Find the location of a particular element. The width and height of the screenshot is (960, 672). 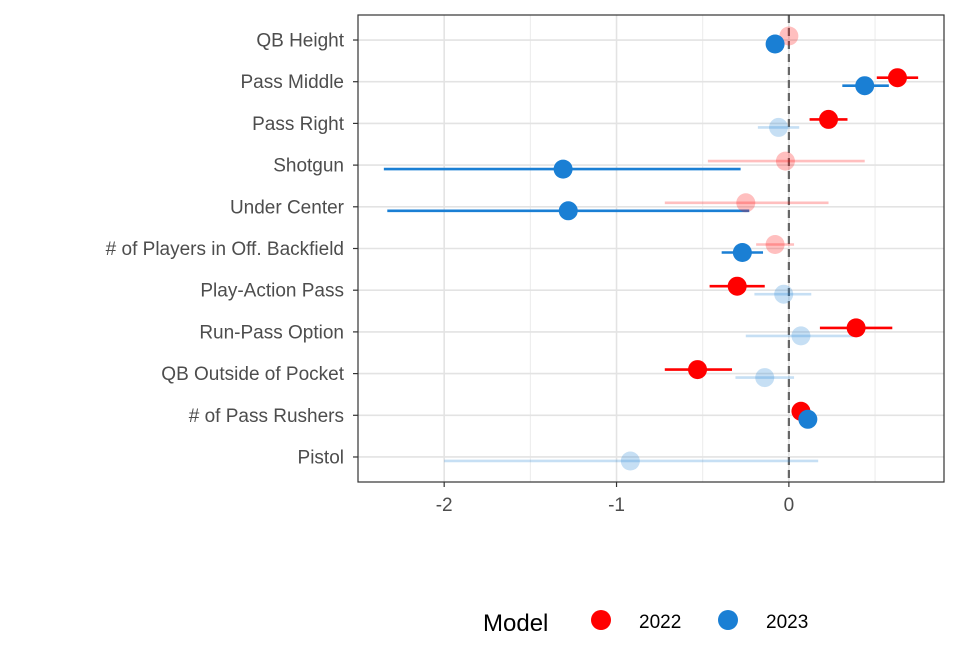

legend-items: 2022 2023 is located at coordinates (699, 621).